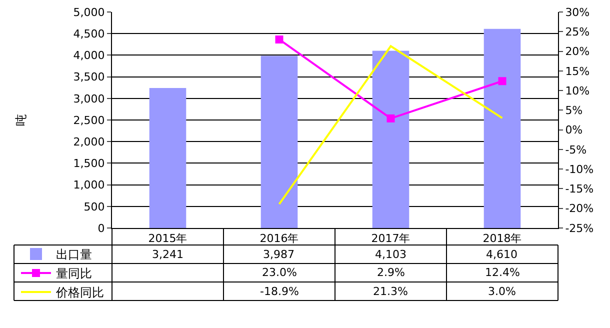 This screenshot has width=610, height=328. Describe the element at coordinates (89, 99) in the screenshot. I see `y-tick-label: 3,000` at that location.